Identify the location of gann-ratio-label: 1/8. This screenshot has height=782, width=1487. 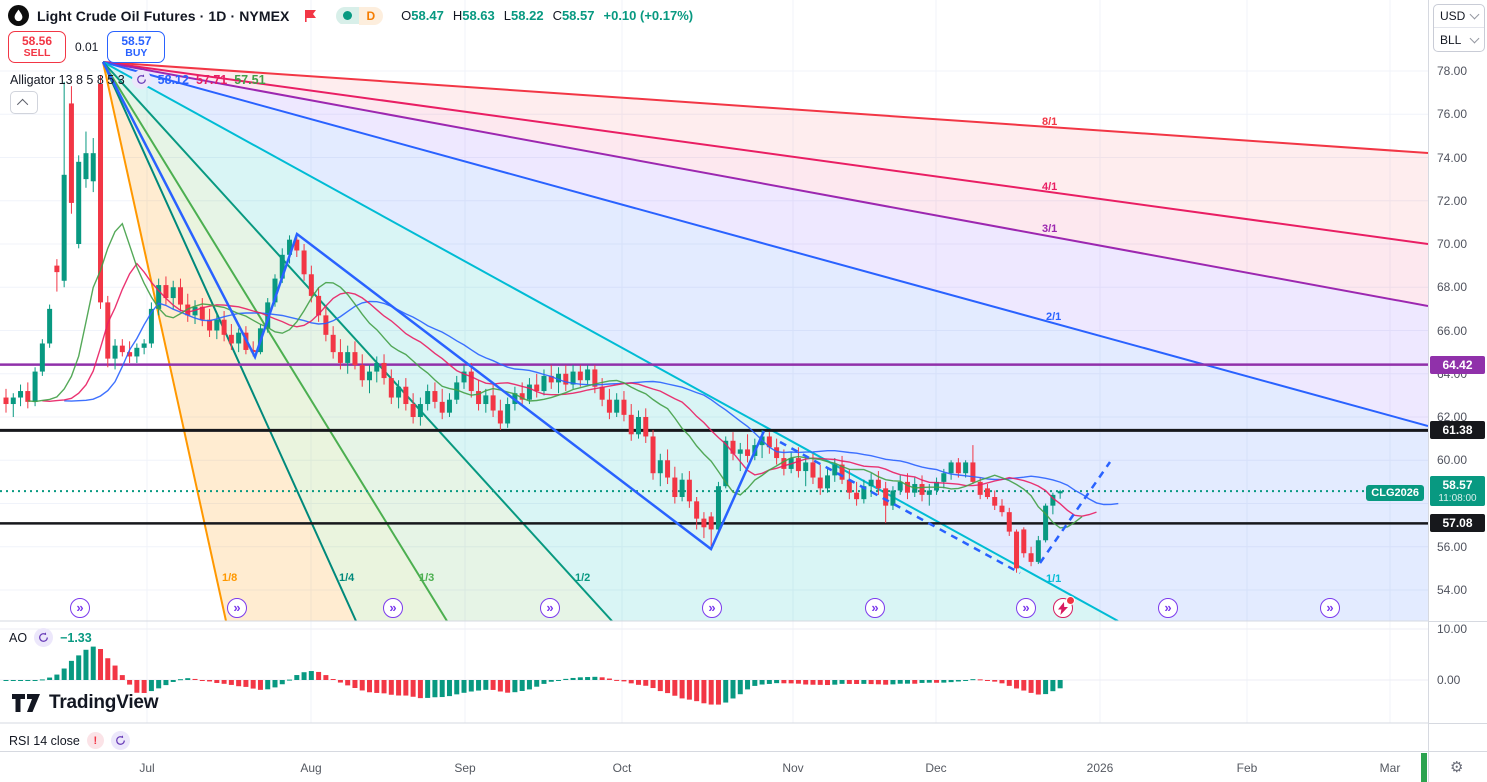
(229, 578).